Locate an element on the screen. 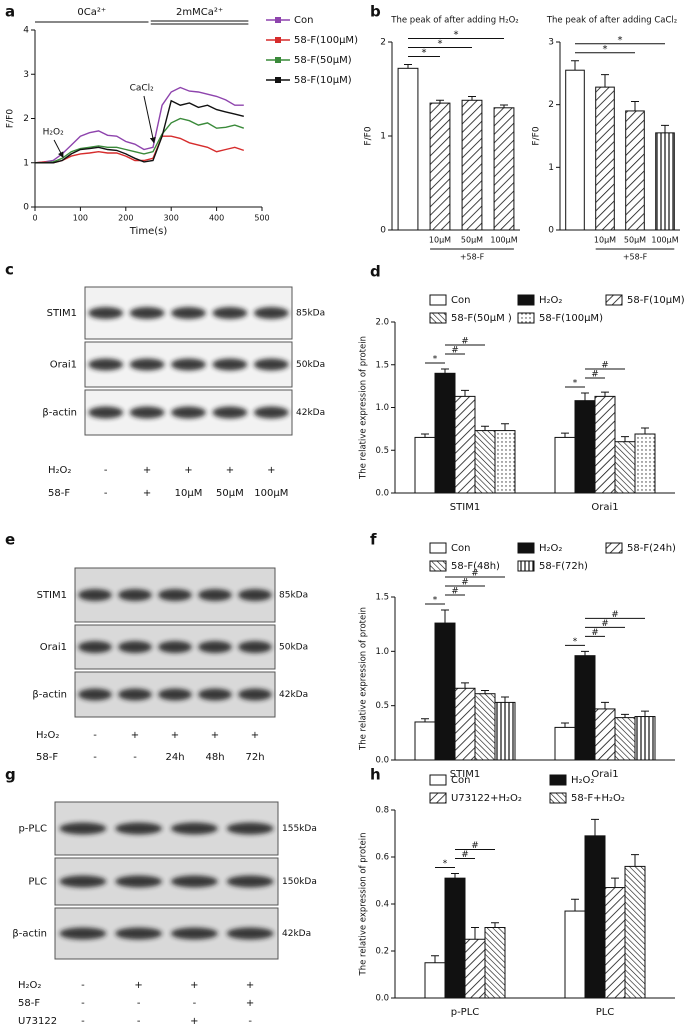 This screenshot has height=1030, width=685. treatment-label: H₂O₂ is located at coordinates (29, 985).